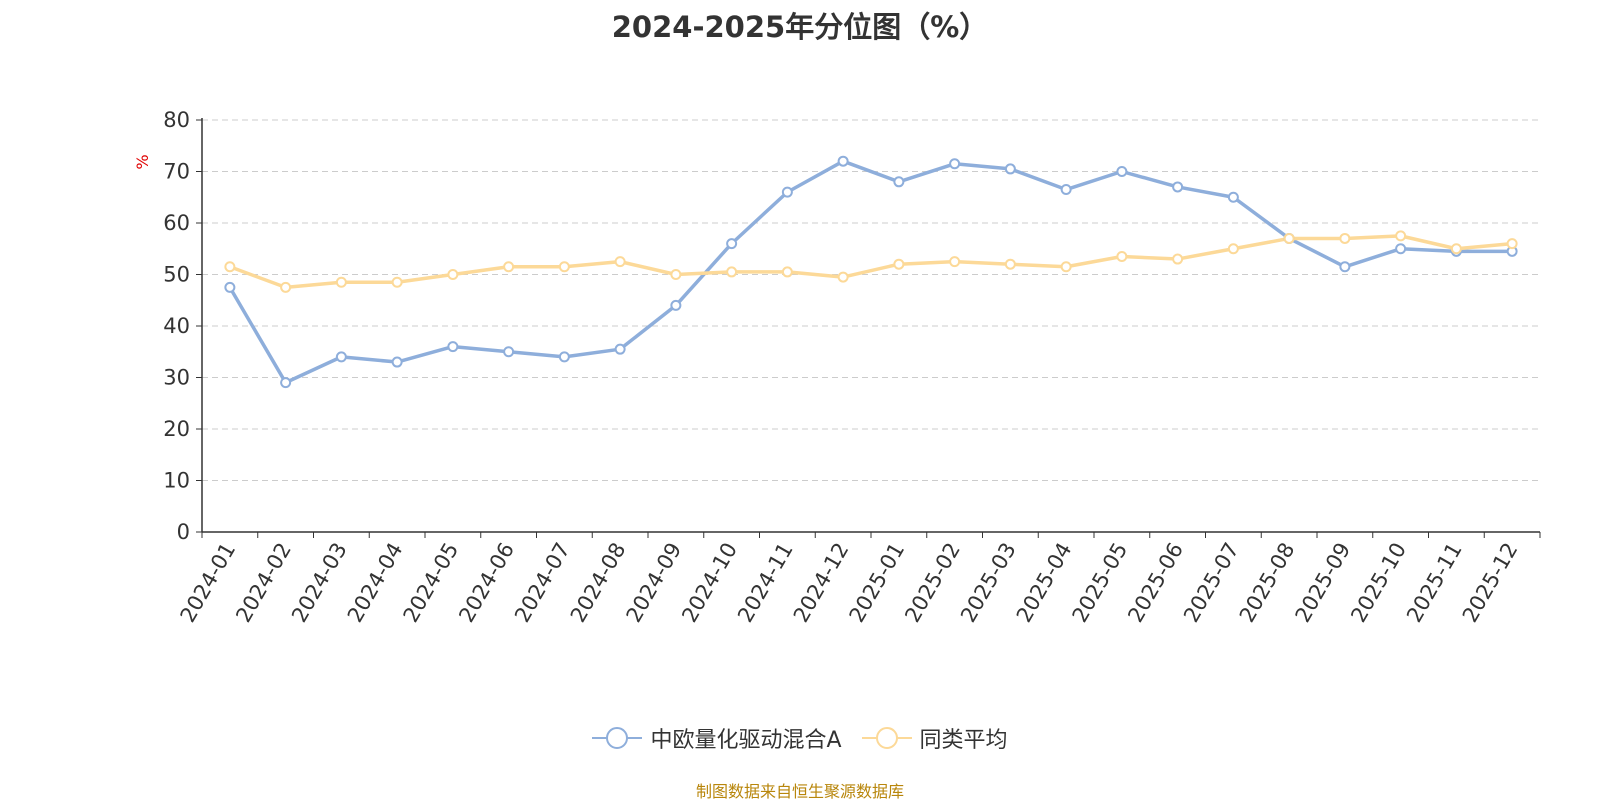  I want to click on legend-marker-average-icon, so click(886, 738).